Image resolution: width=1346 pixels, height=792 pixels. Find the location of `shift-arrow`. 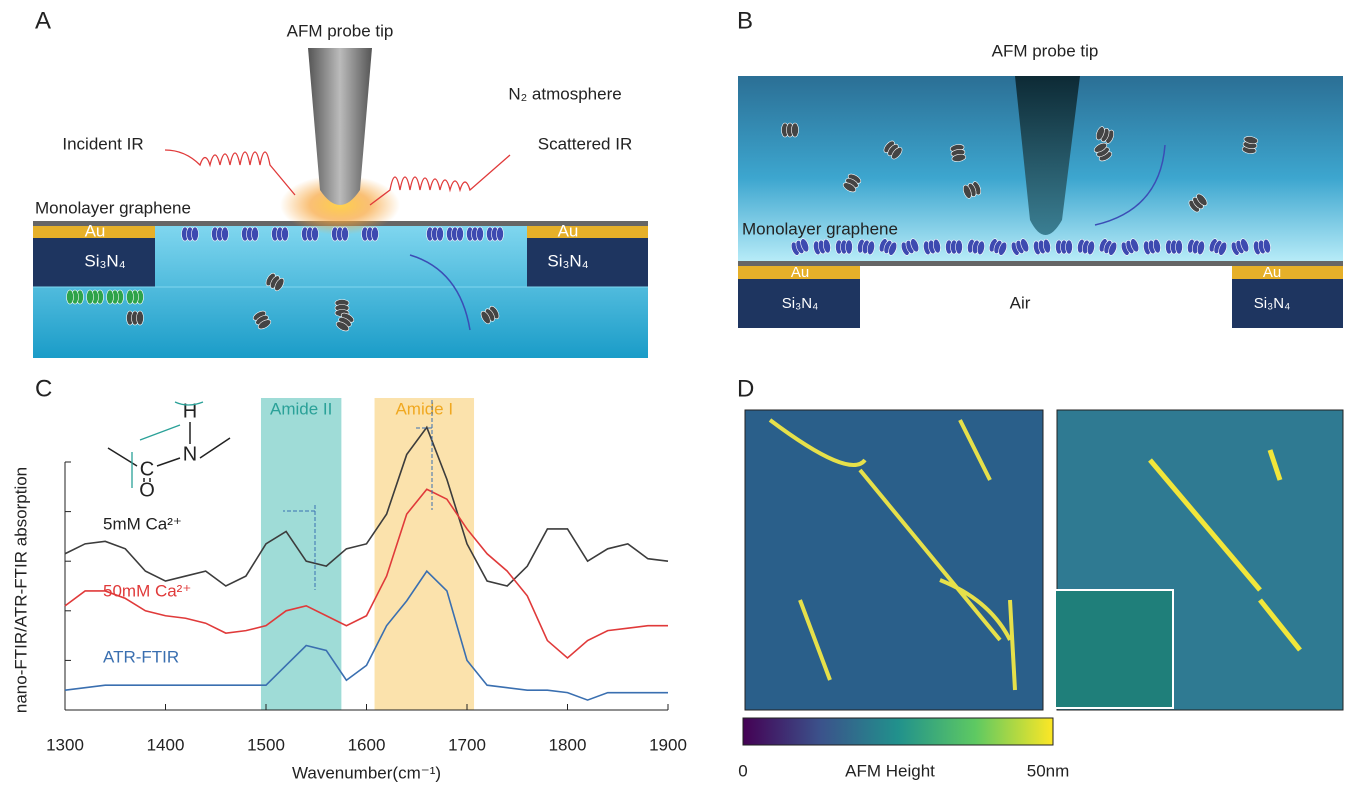

shift-arrow is located at coordinates (358, 495).